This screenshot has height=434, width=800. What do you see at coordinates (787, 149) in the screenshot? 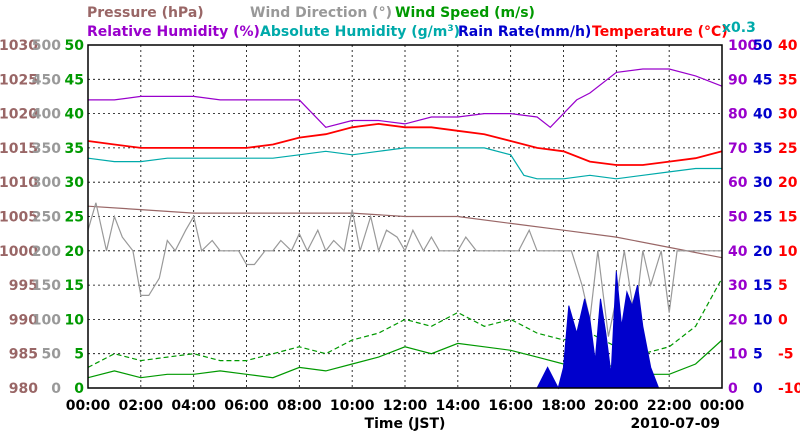
I see `ytick-temp: 25` at bounding box center [787, 149].